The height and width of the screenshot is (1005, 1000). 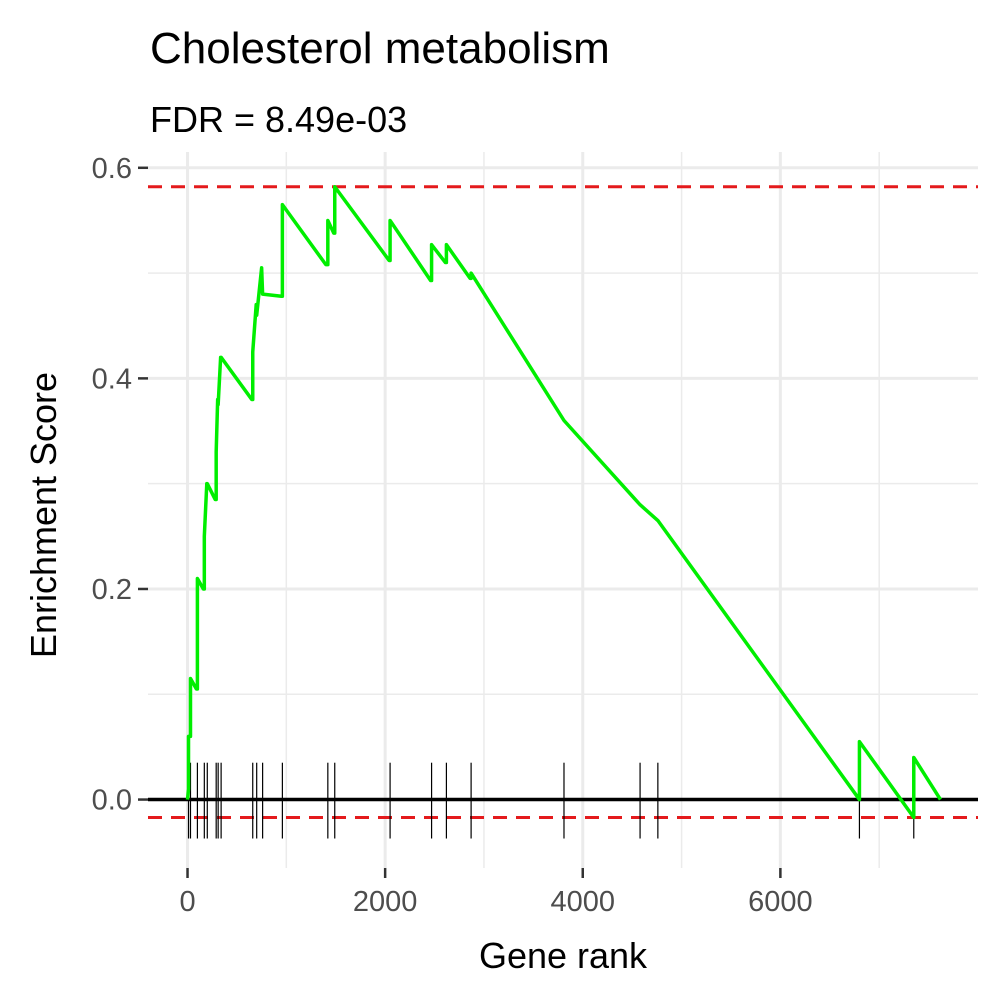 I want to click on y-tick-label: 0.4, so click(x=112, y=379).